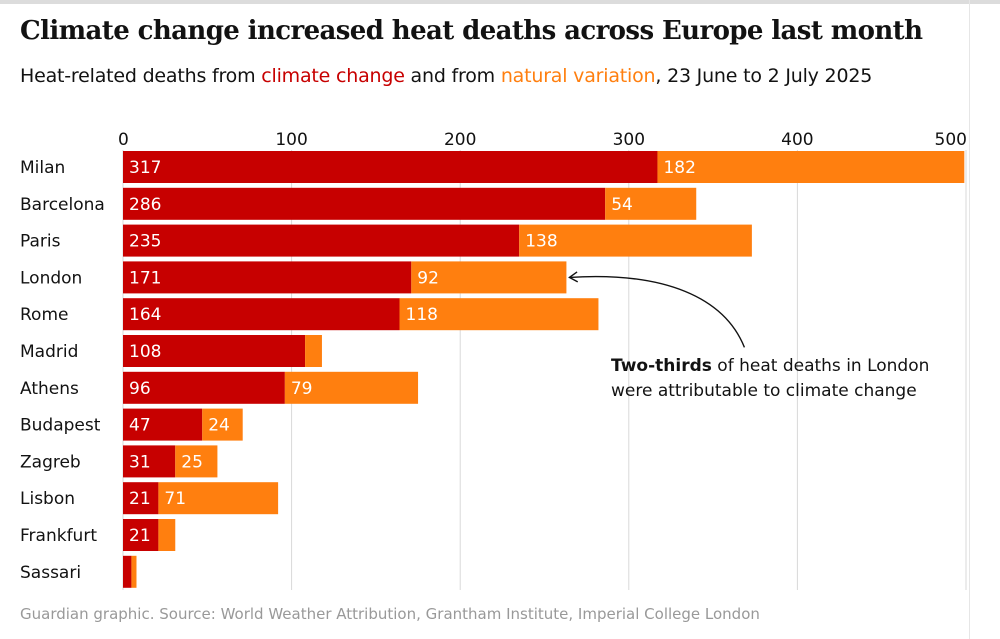 The image size is (1000, 639). I want to click on data-label: 164, so click(145, 315).